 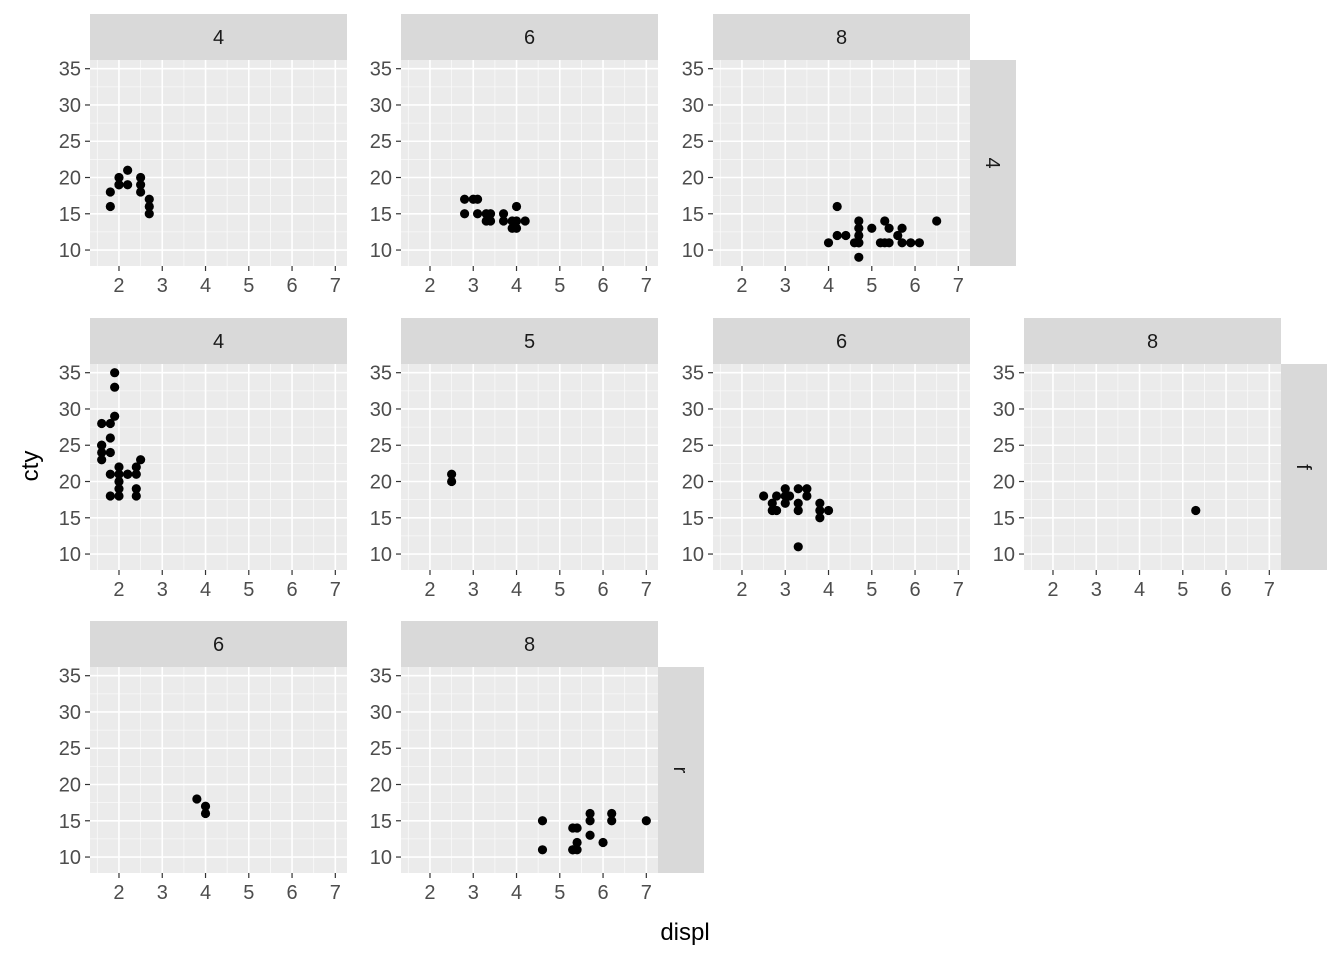 I want to click on panel-background, so click(x=529, y=770).